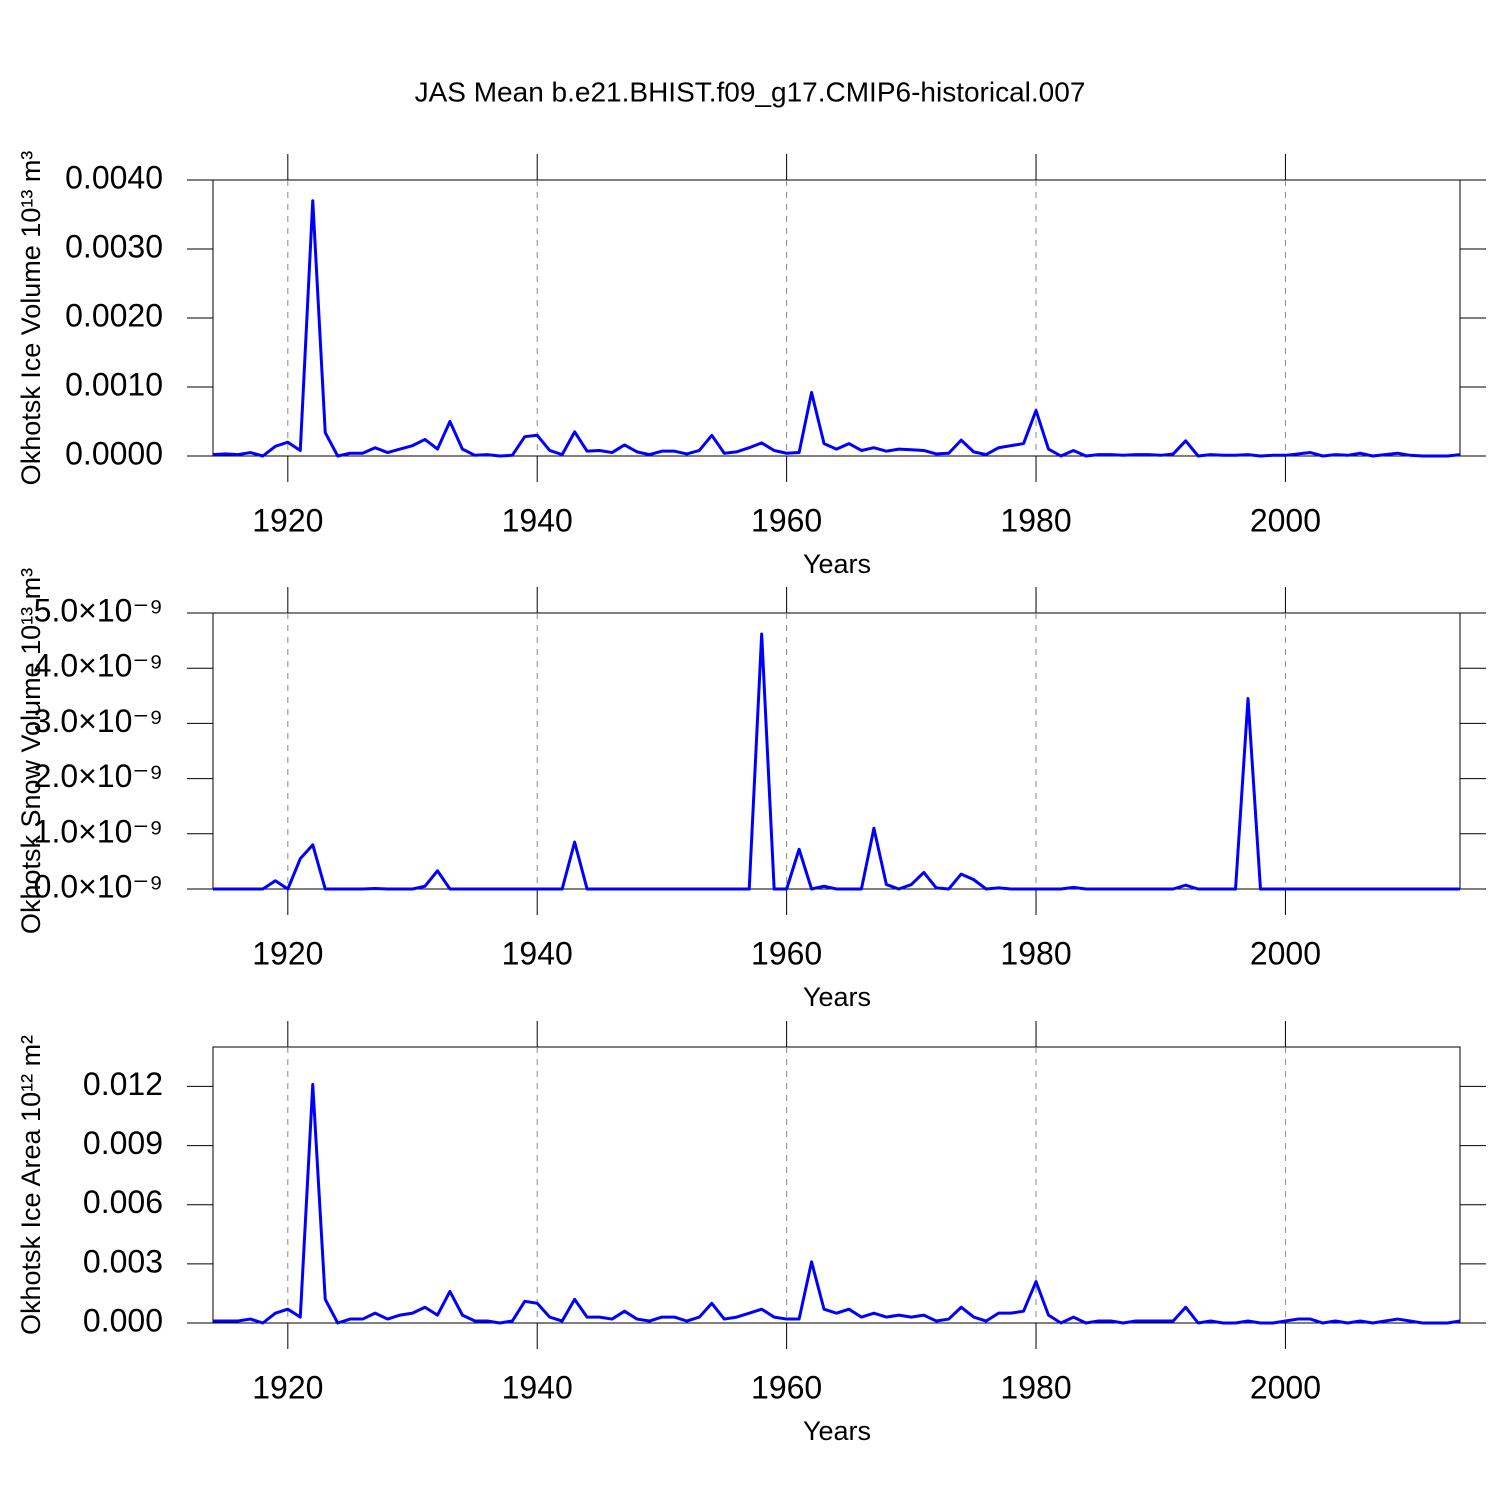  I want to click on y-tick-label: 0.0000, so click(114, 453).